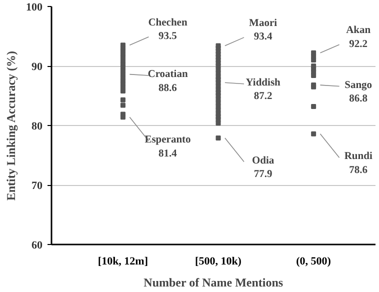 The width and height of the screenshot is (379, 292). I want to click on annotation: Maori 93.4, so click(263, 30).